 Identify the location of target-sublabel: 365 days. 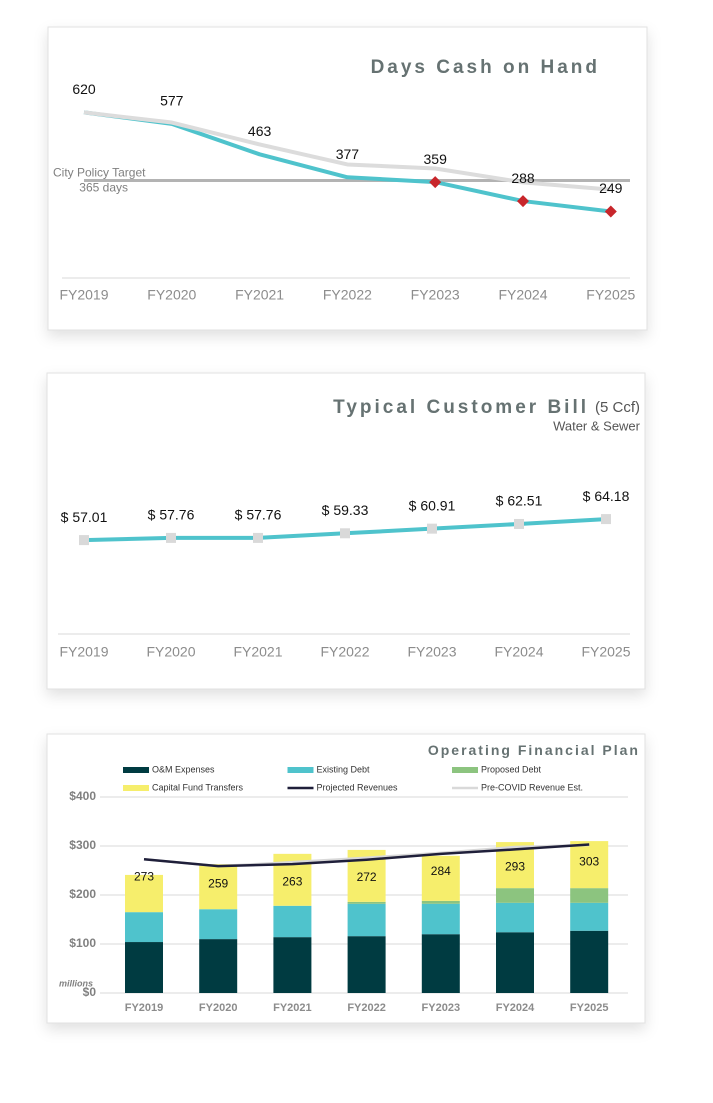
(103, 188).